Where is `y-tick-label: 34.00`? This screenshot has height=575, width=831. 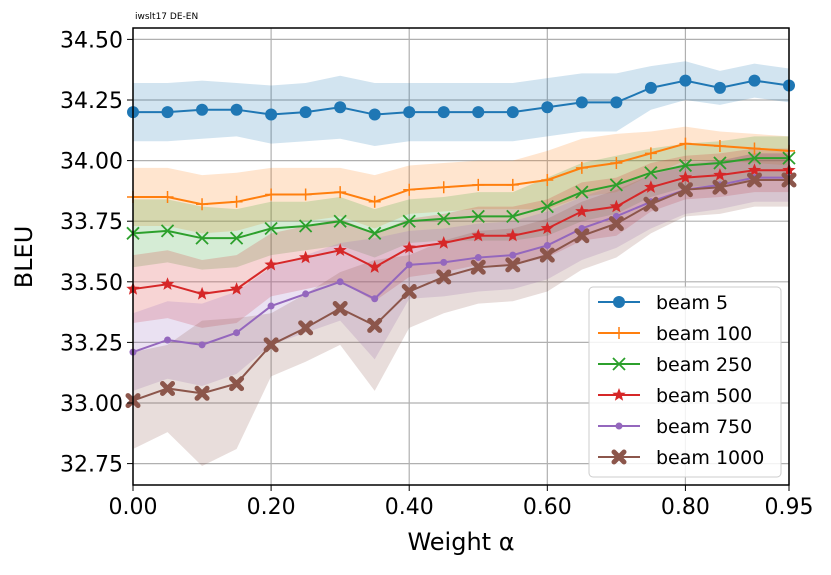 y-tick-label: 34.00 is located at coordinates (91, 162).